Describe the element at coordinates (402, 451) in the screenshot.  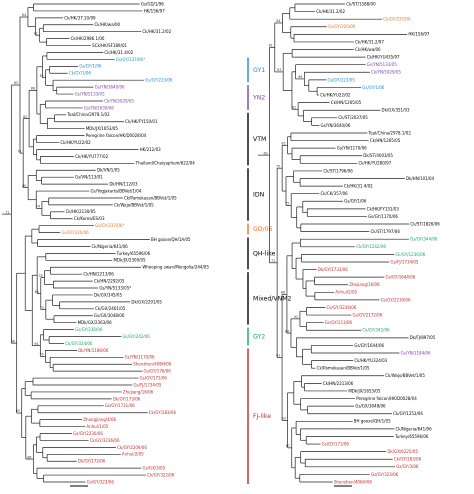
I see `leaf-label: Dk/GX/6225/05` at that location.